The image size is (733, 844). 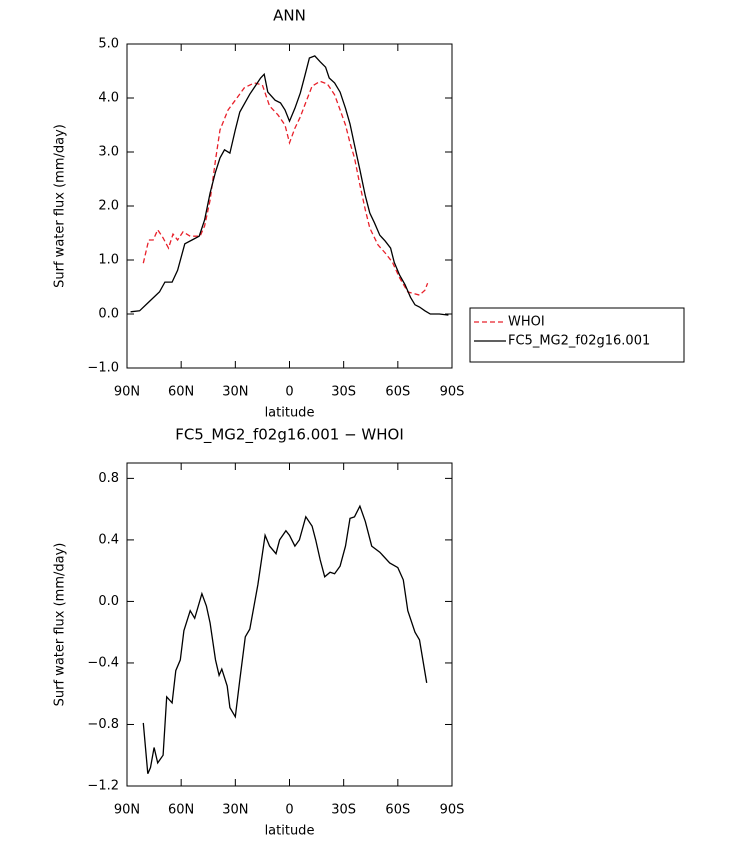 I want to click on y-tick-label: 0.4, so click(x=108, y=539).